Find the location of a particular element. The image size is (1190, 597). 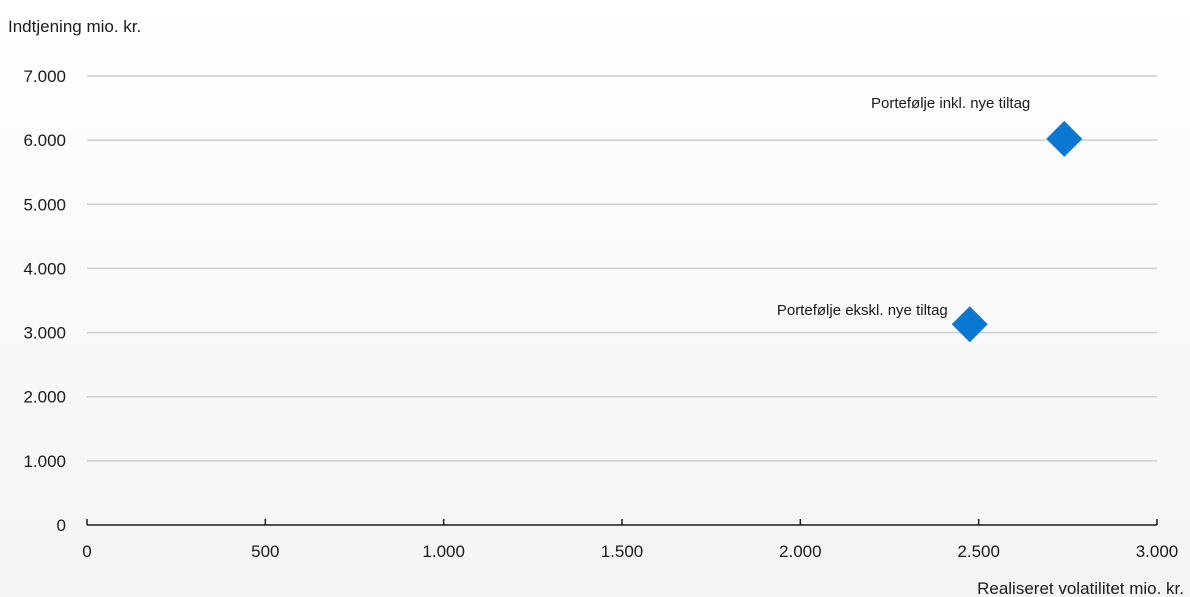

data-point-label: Portefølje ekskl. nye tiltag is located at coordinates (862, 310).